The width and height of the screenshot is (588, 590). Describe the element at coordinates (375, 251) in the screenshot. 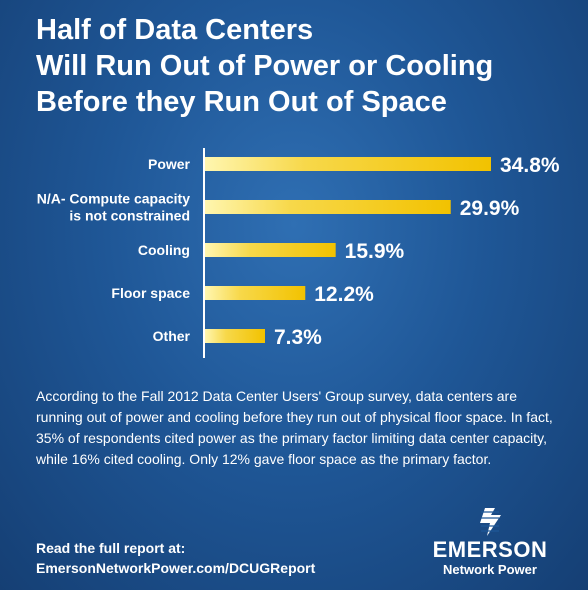

I see `value-label-2: 15.9%` at that location.